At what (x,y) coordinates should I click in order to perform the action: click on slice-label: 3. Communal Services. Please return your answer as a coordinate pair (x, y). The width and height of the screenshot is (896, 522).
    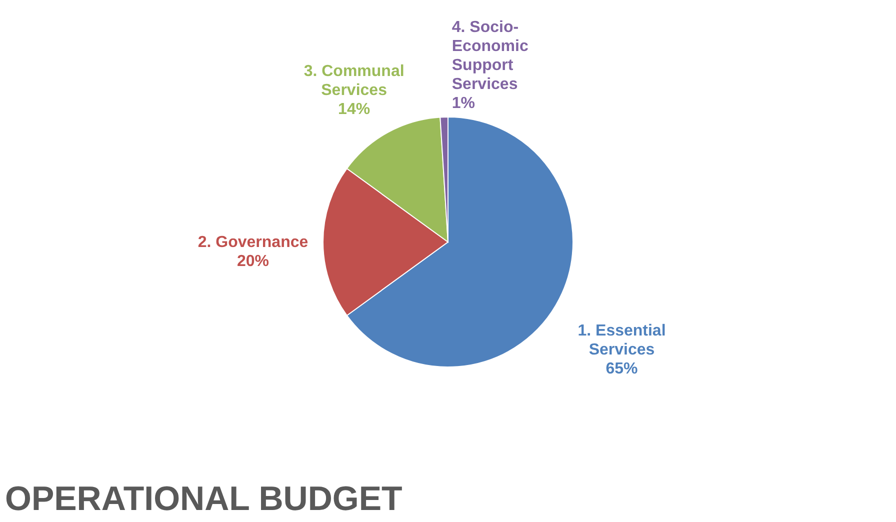
    Looking at the image, I should click on (354, 81).